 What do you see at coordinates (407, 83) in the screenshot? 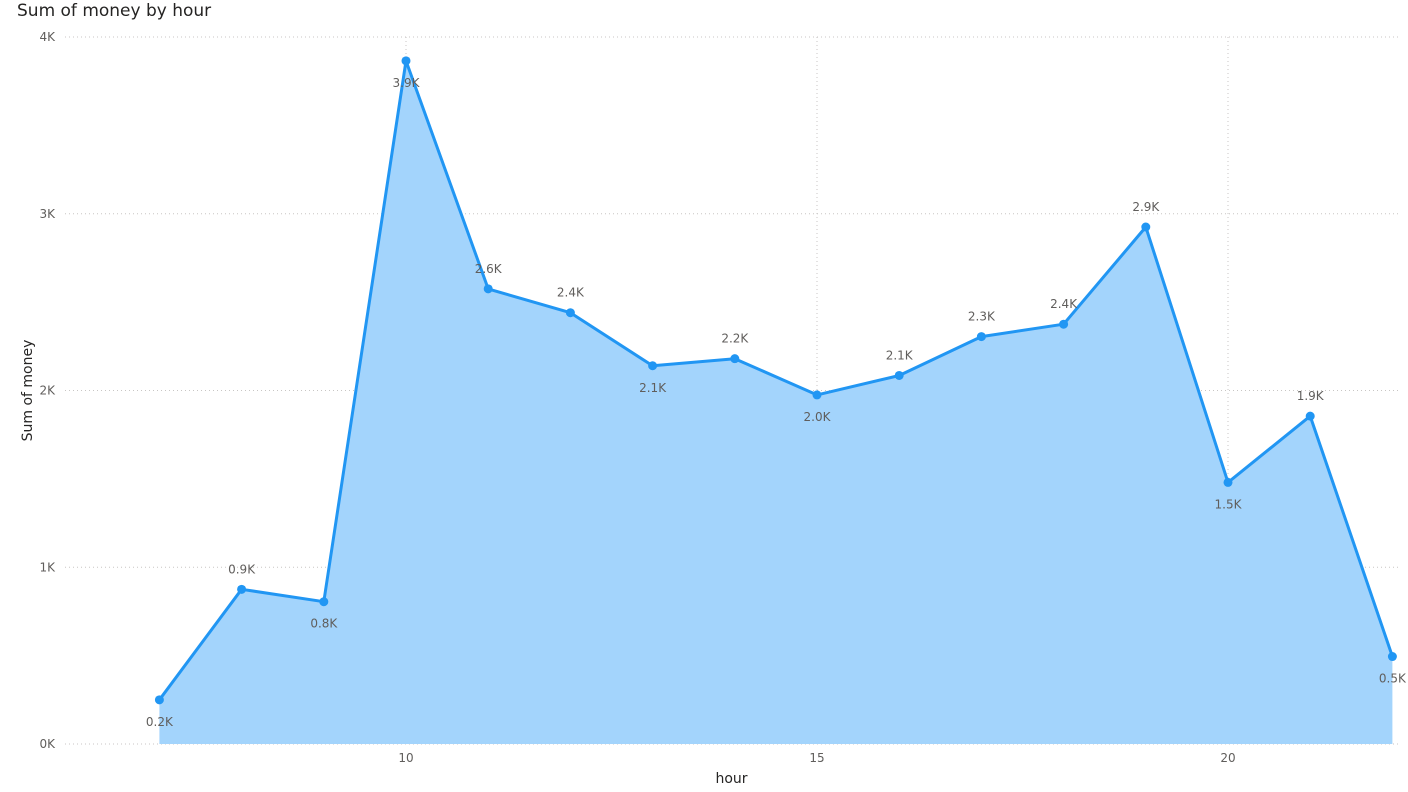
I see `data-label: 3.9K` at bounding box center [407, 83].